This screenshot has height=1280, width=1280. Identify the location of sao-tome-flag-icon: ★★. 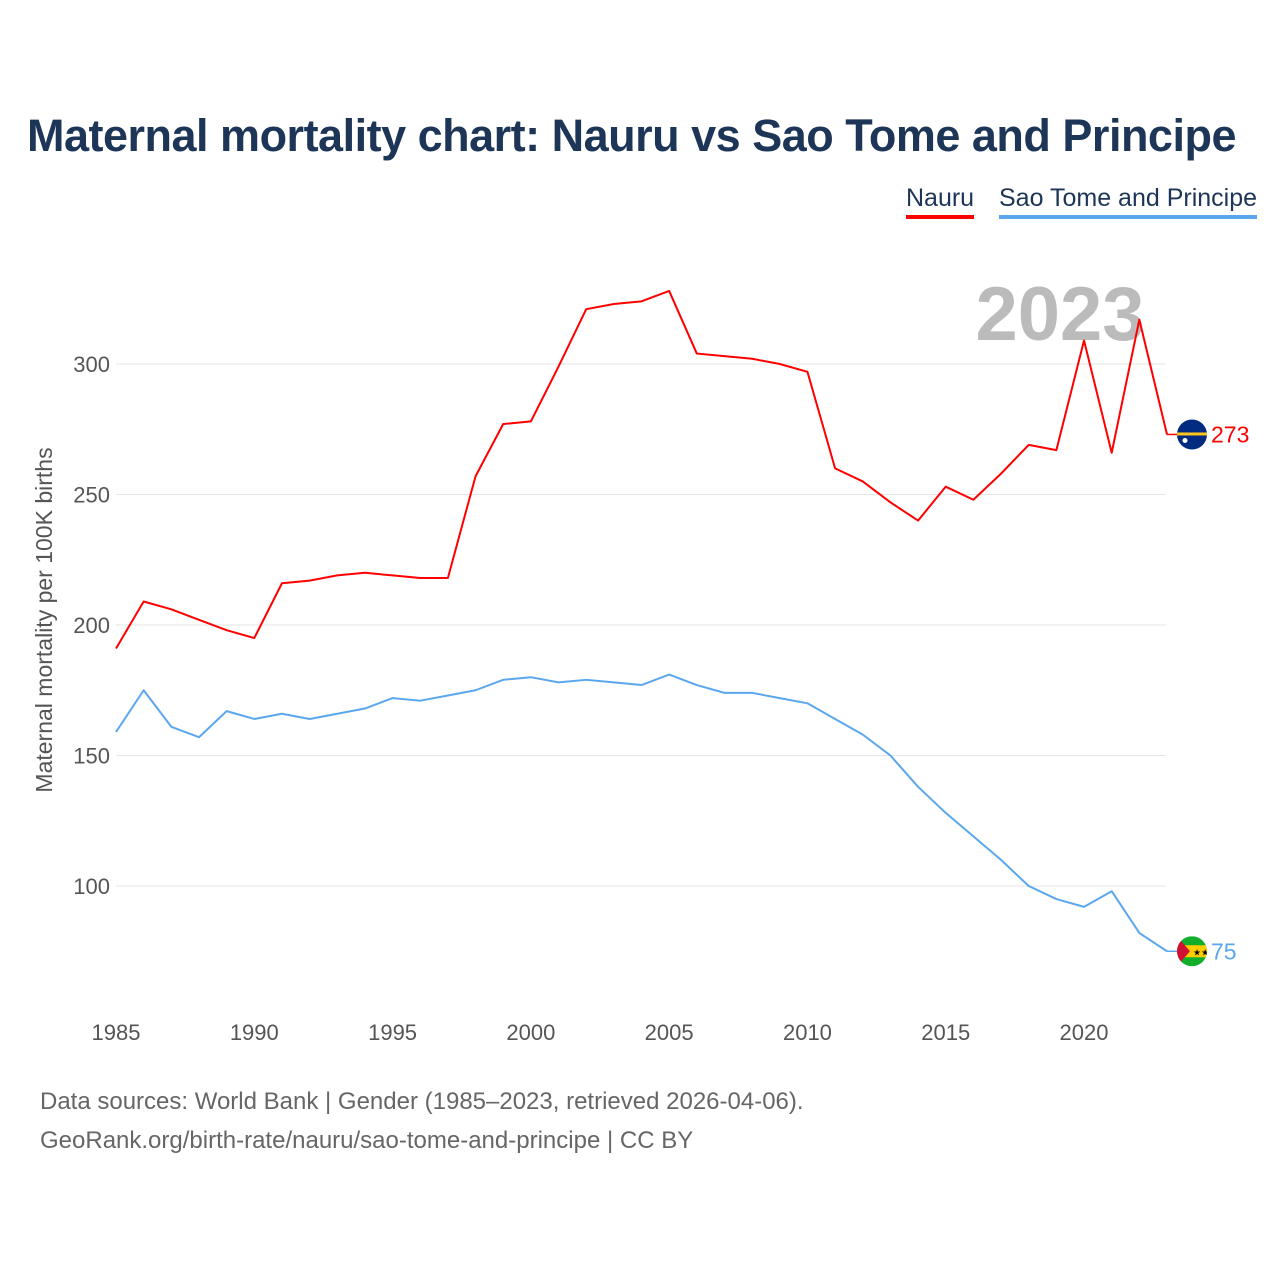
(1193, 951).